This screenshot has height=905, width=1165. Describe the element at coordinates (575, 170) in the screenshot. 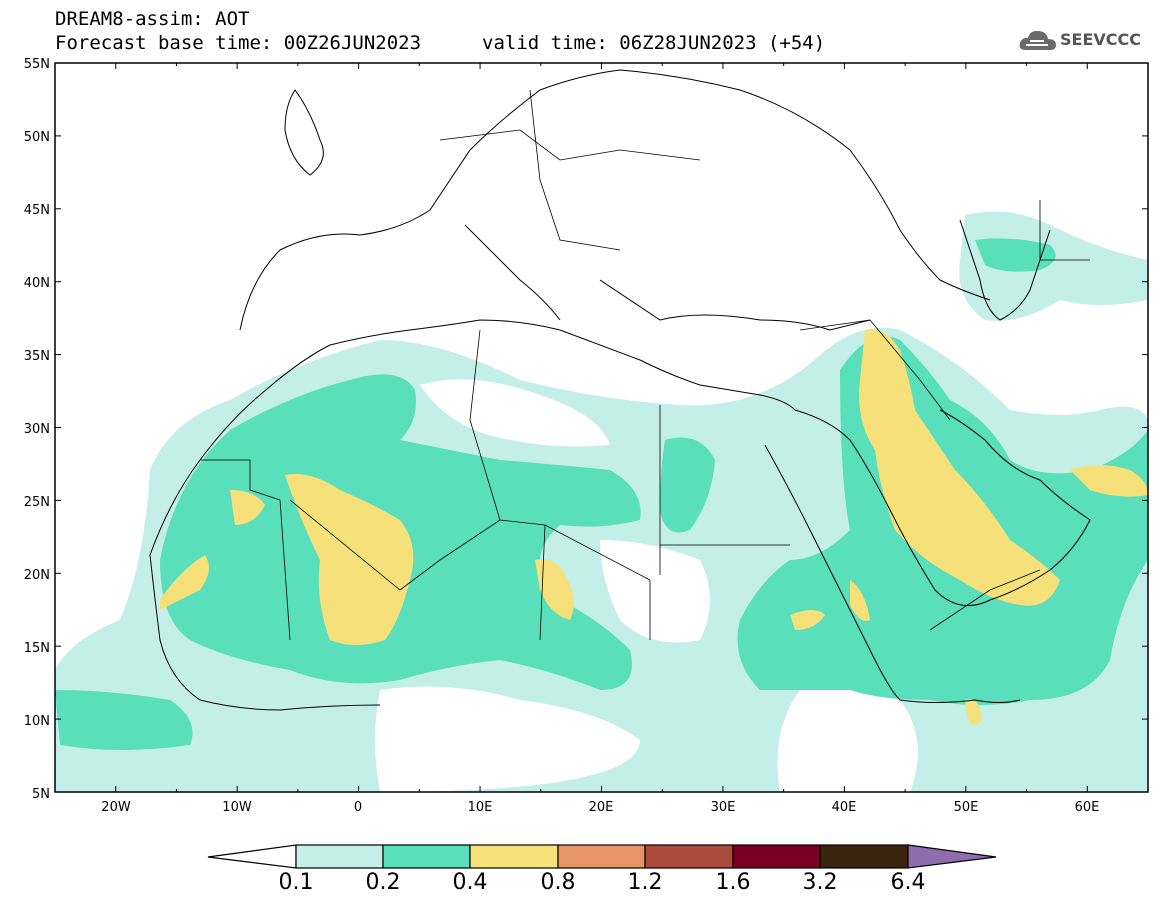

I see `border-europe-b` at that location.